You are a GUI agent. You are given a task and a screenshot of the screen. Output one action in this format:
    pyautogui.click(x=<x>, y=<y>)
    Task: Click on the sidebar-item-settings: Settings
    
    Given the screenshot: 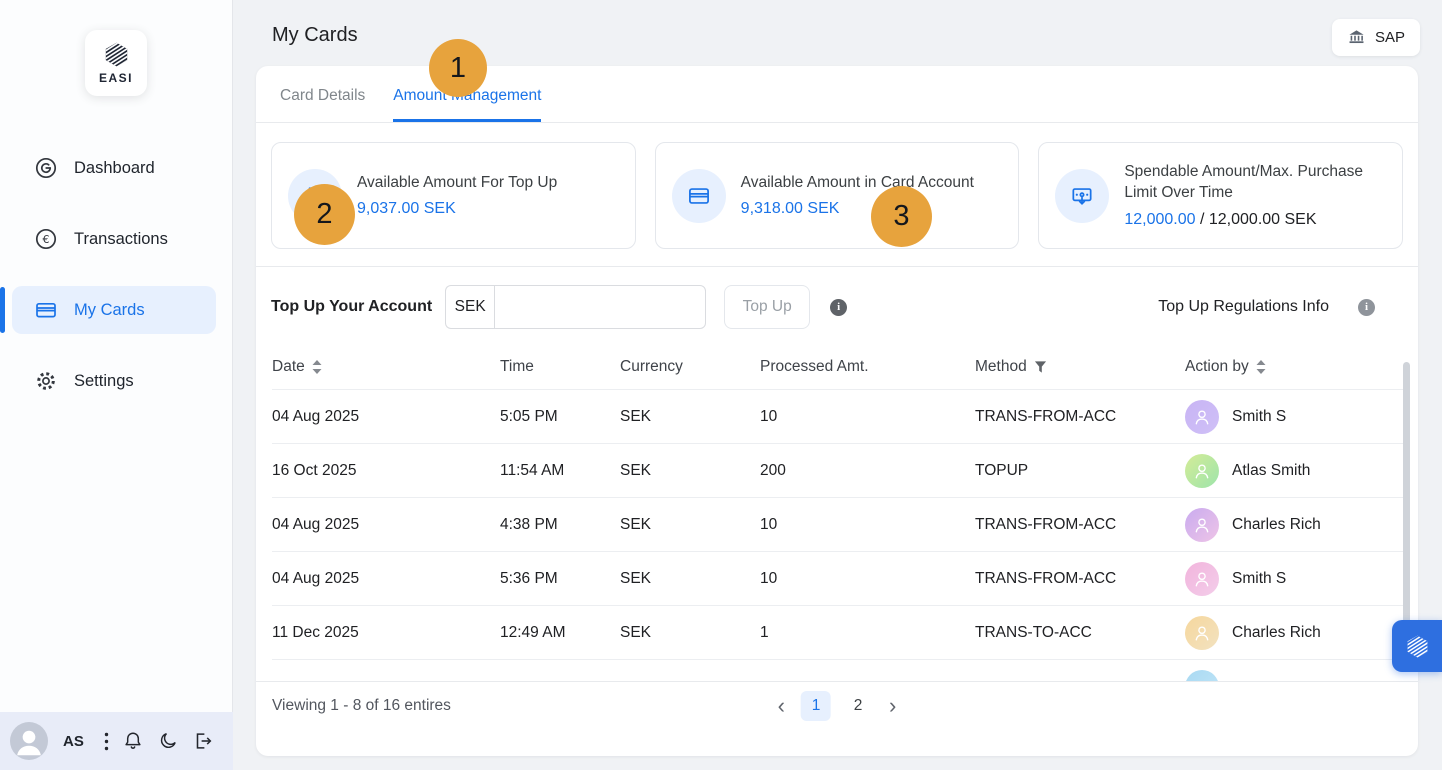 What is the action you would take?
    pyautogui.click(x=114, y=381)
    